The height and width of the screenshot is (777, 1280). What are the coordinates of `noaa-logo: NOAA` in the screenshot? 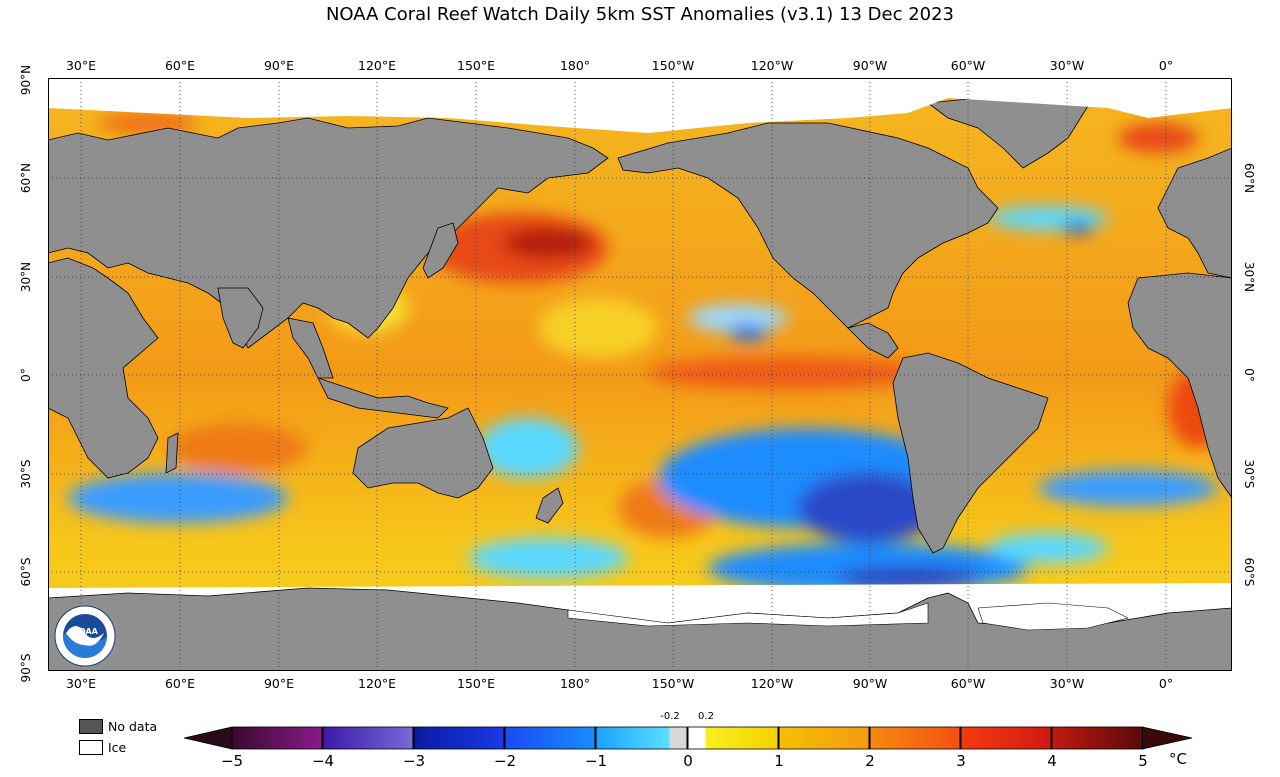 It's located at (85, 636).